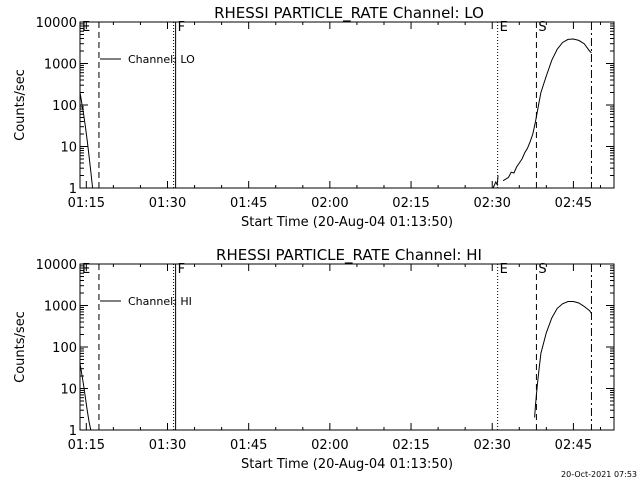 This screenshot has width=640, height=480. What do you see at coordinates (160, 301) in the screenshot?
I see `legend-entry: Channel: HI` at bounding box center [160, 301].